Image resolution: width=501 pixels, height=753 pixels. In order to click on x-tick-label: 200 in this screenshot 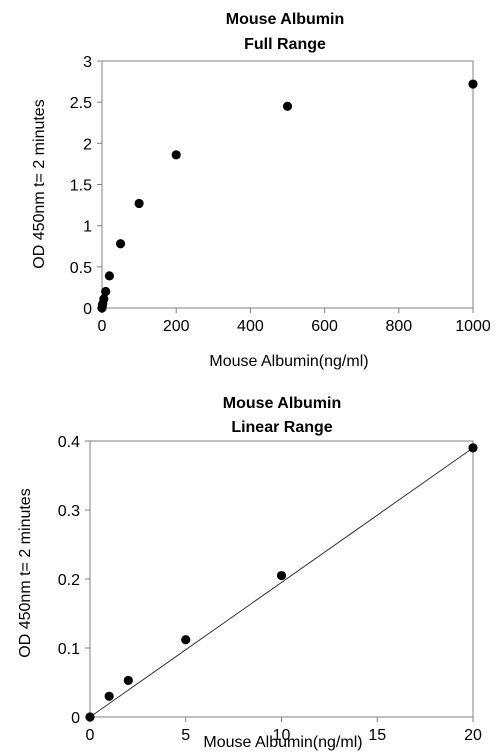, I will do `click(176, 326)`.